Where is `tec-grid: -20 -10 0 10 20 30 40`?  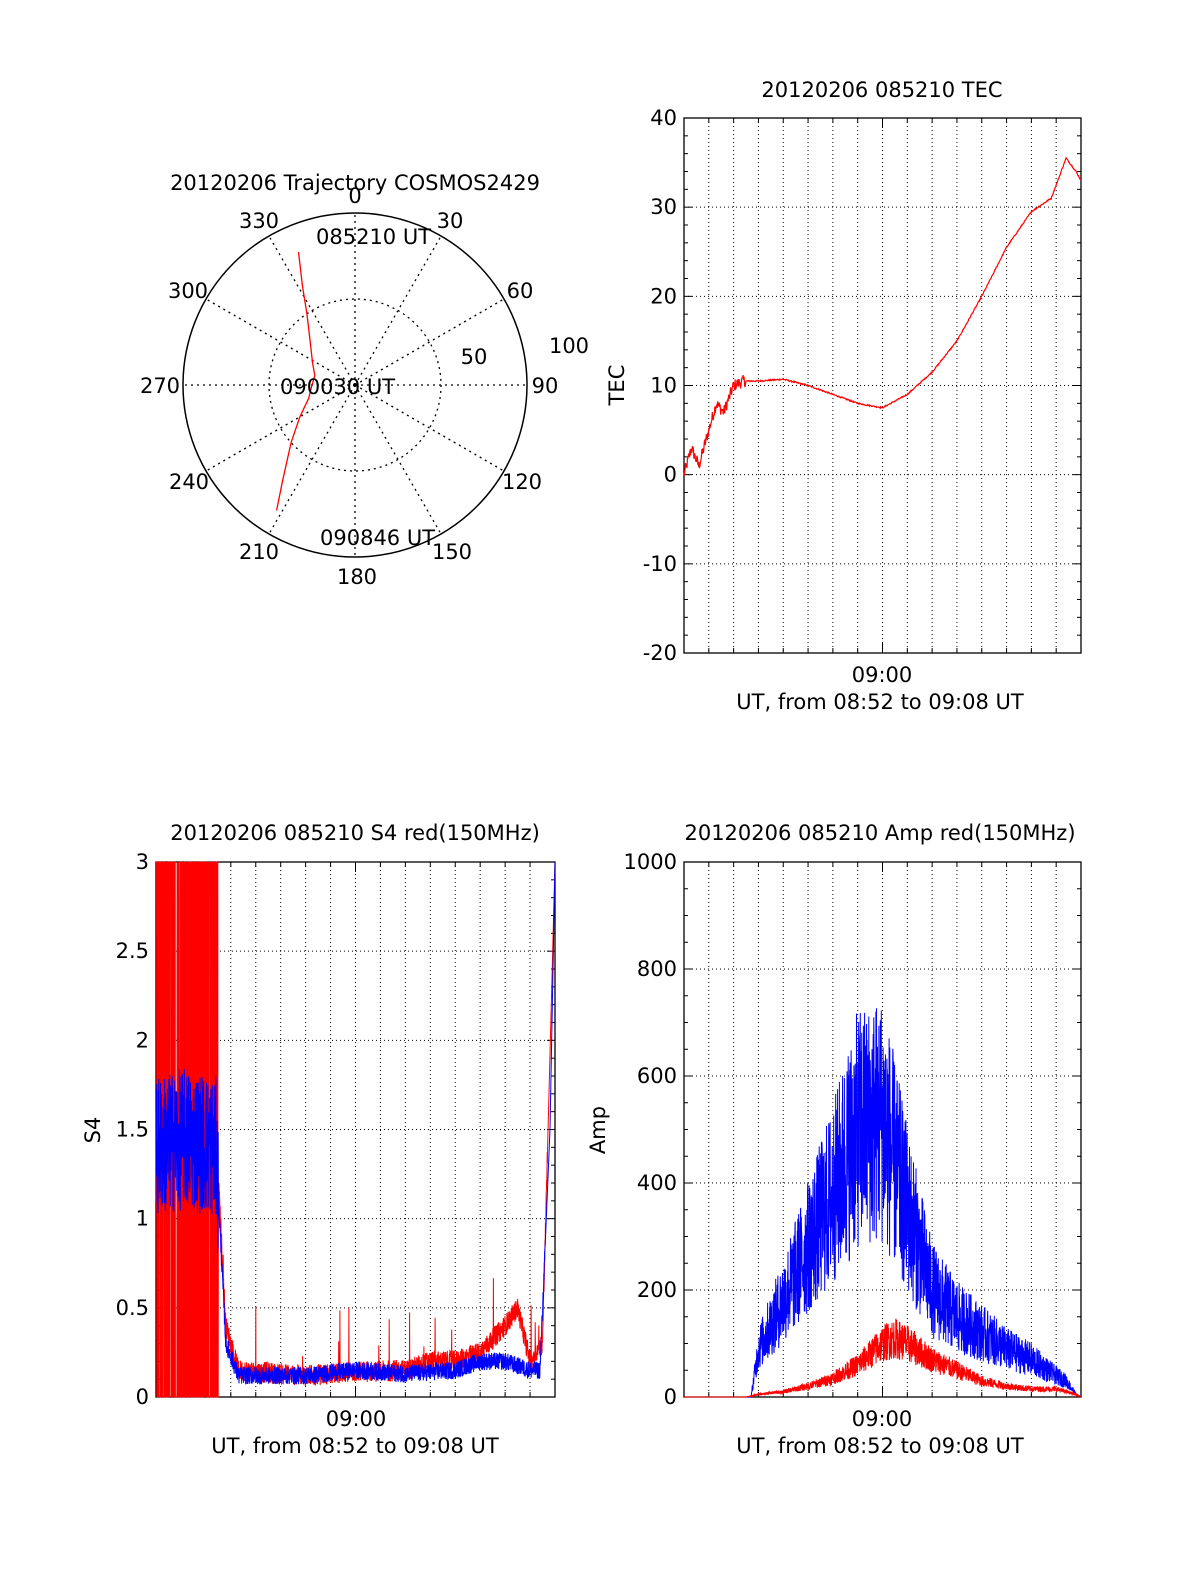
tec-grid: -20 -10 0 10 20 30 40 is located at coordinates (862, 385).